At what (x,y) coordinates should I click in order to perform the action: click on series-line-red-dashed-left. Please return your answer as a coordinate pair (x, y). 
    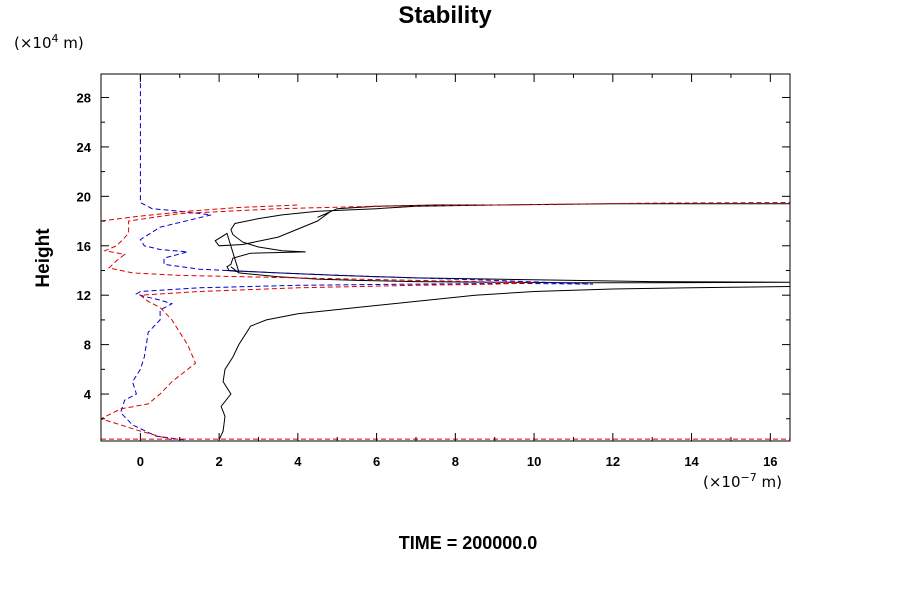
    Looking at the image, I should click on (199, 213).